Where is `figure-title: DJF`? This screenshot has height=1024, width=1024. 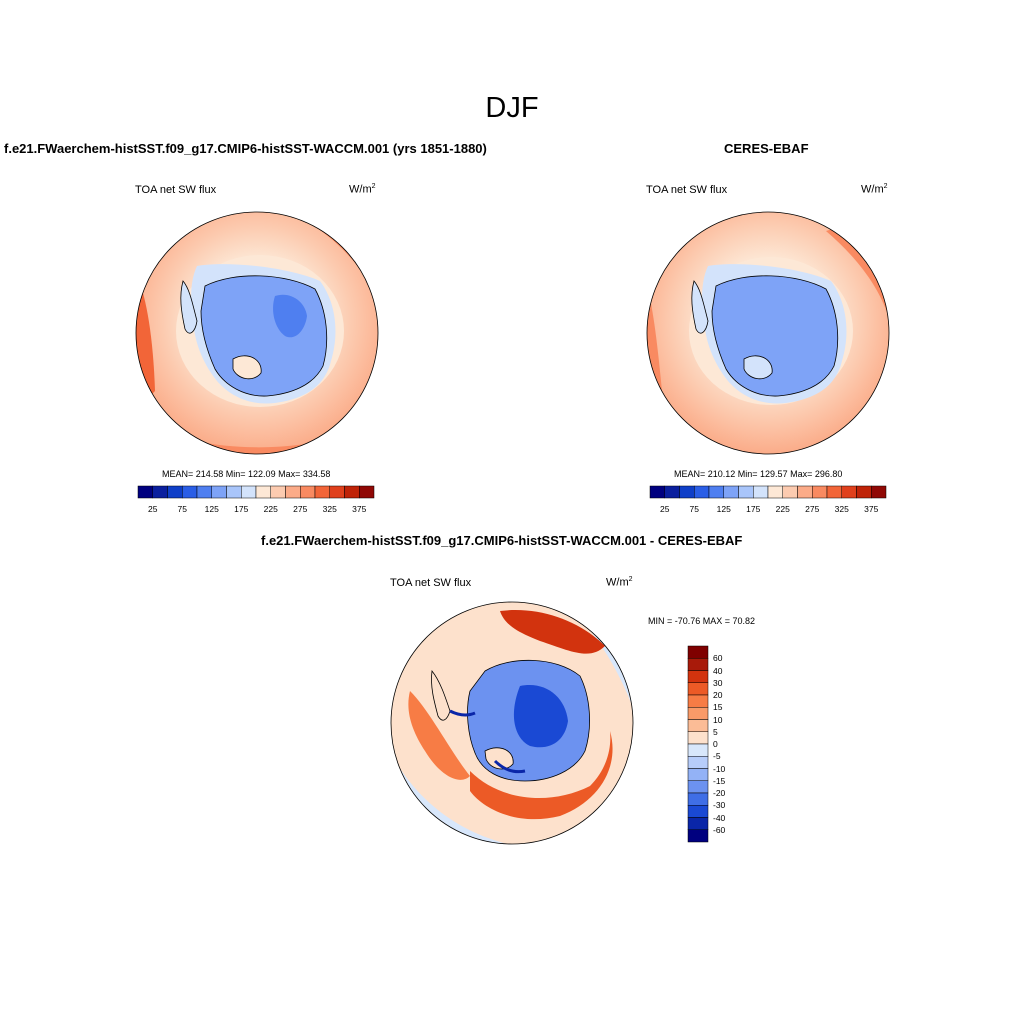
figure-title: DJF is located at coordinates (512, 108).